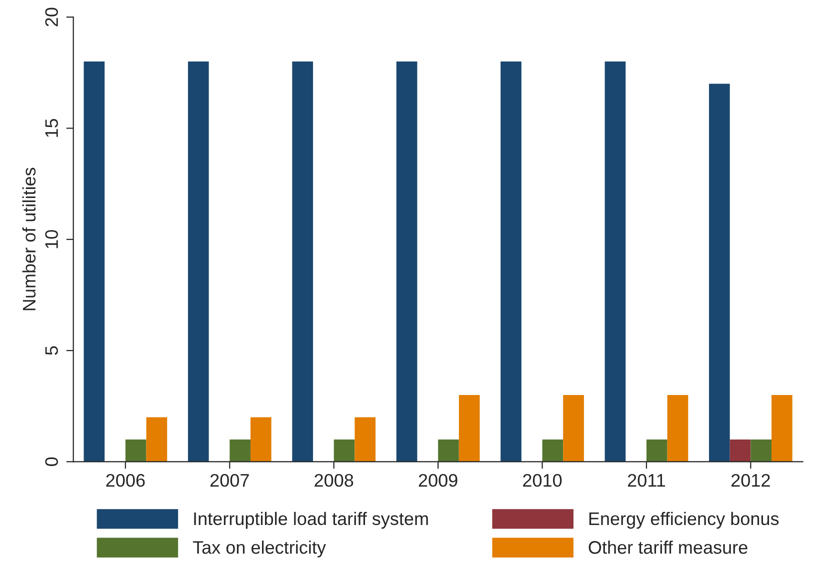 This screenshot has width=815, height=570. Describe the element at coordinates (311, 520) in the screenshot. I see `legend-label: Interruptible load tariff system` at that location.